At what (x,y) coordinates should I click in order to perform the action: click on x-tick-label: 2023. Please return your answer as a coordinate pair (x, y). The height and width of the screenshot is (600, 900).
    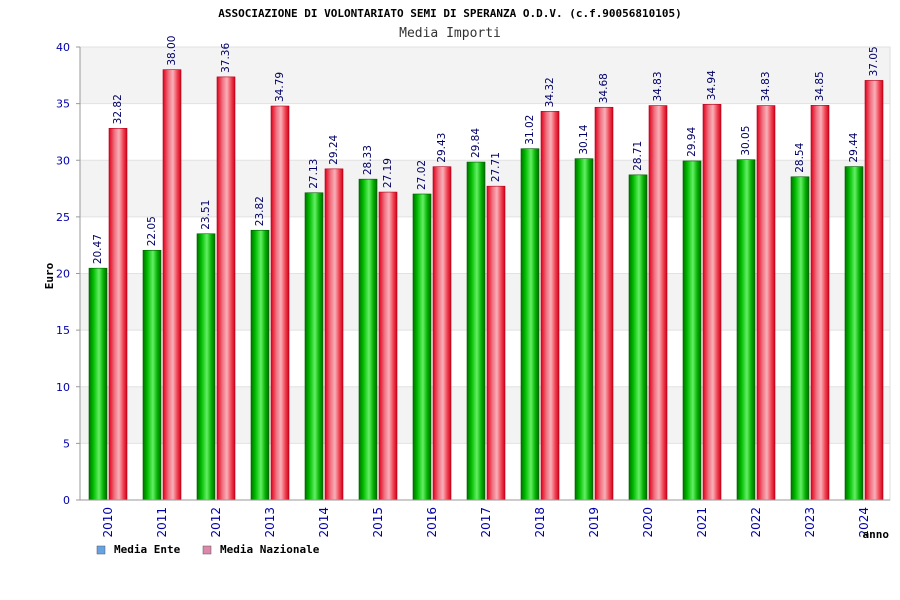
    Looking at the image, I should click on (810, 522).